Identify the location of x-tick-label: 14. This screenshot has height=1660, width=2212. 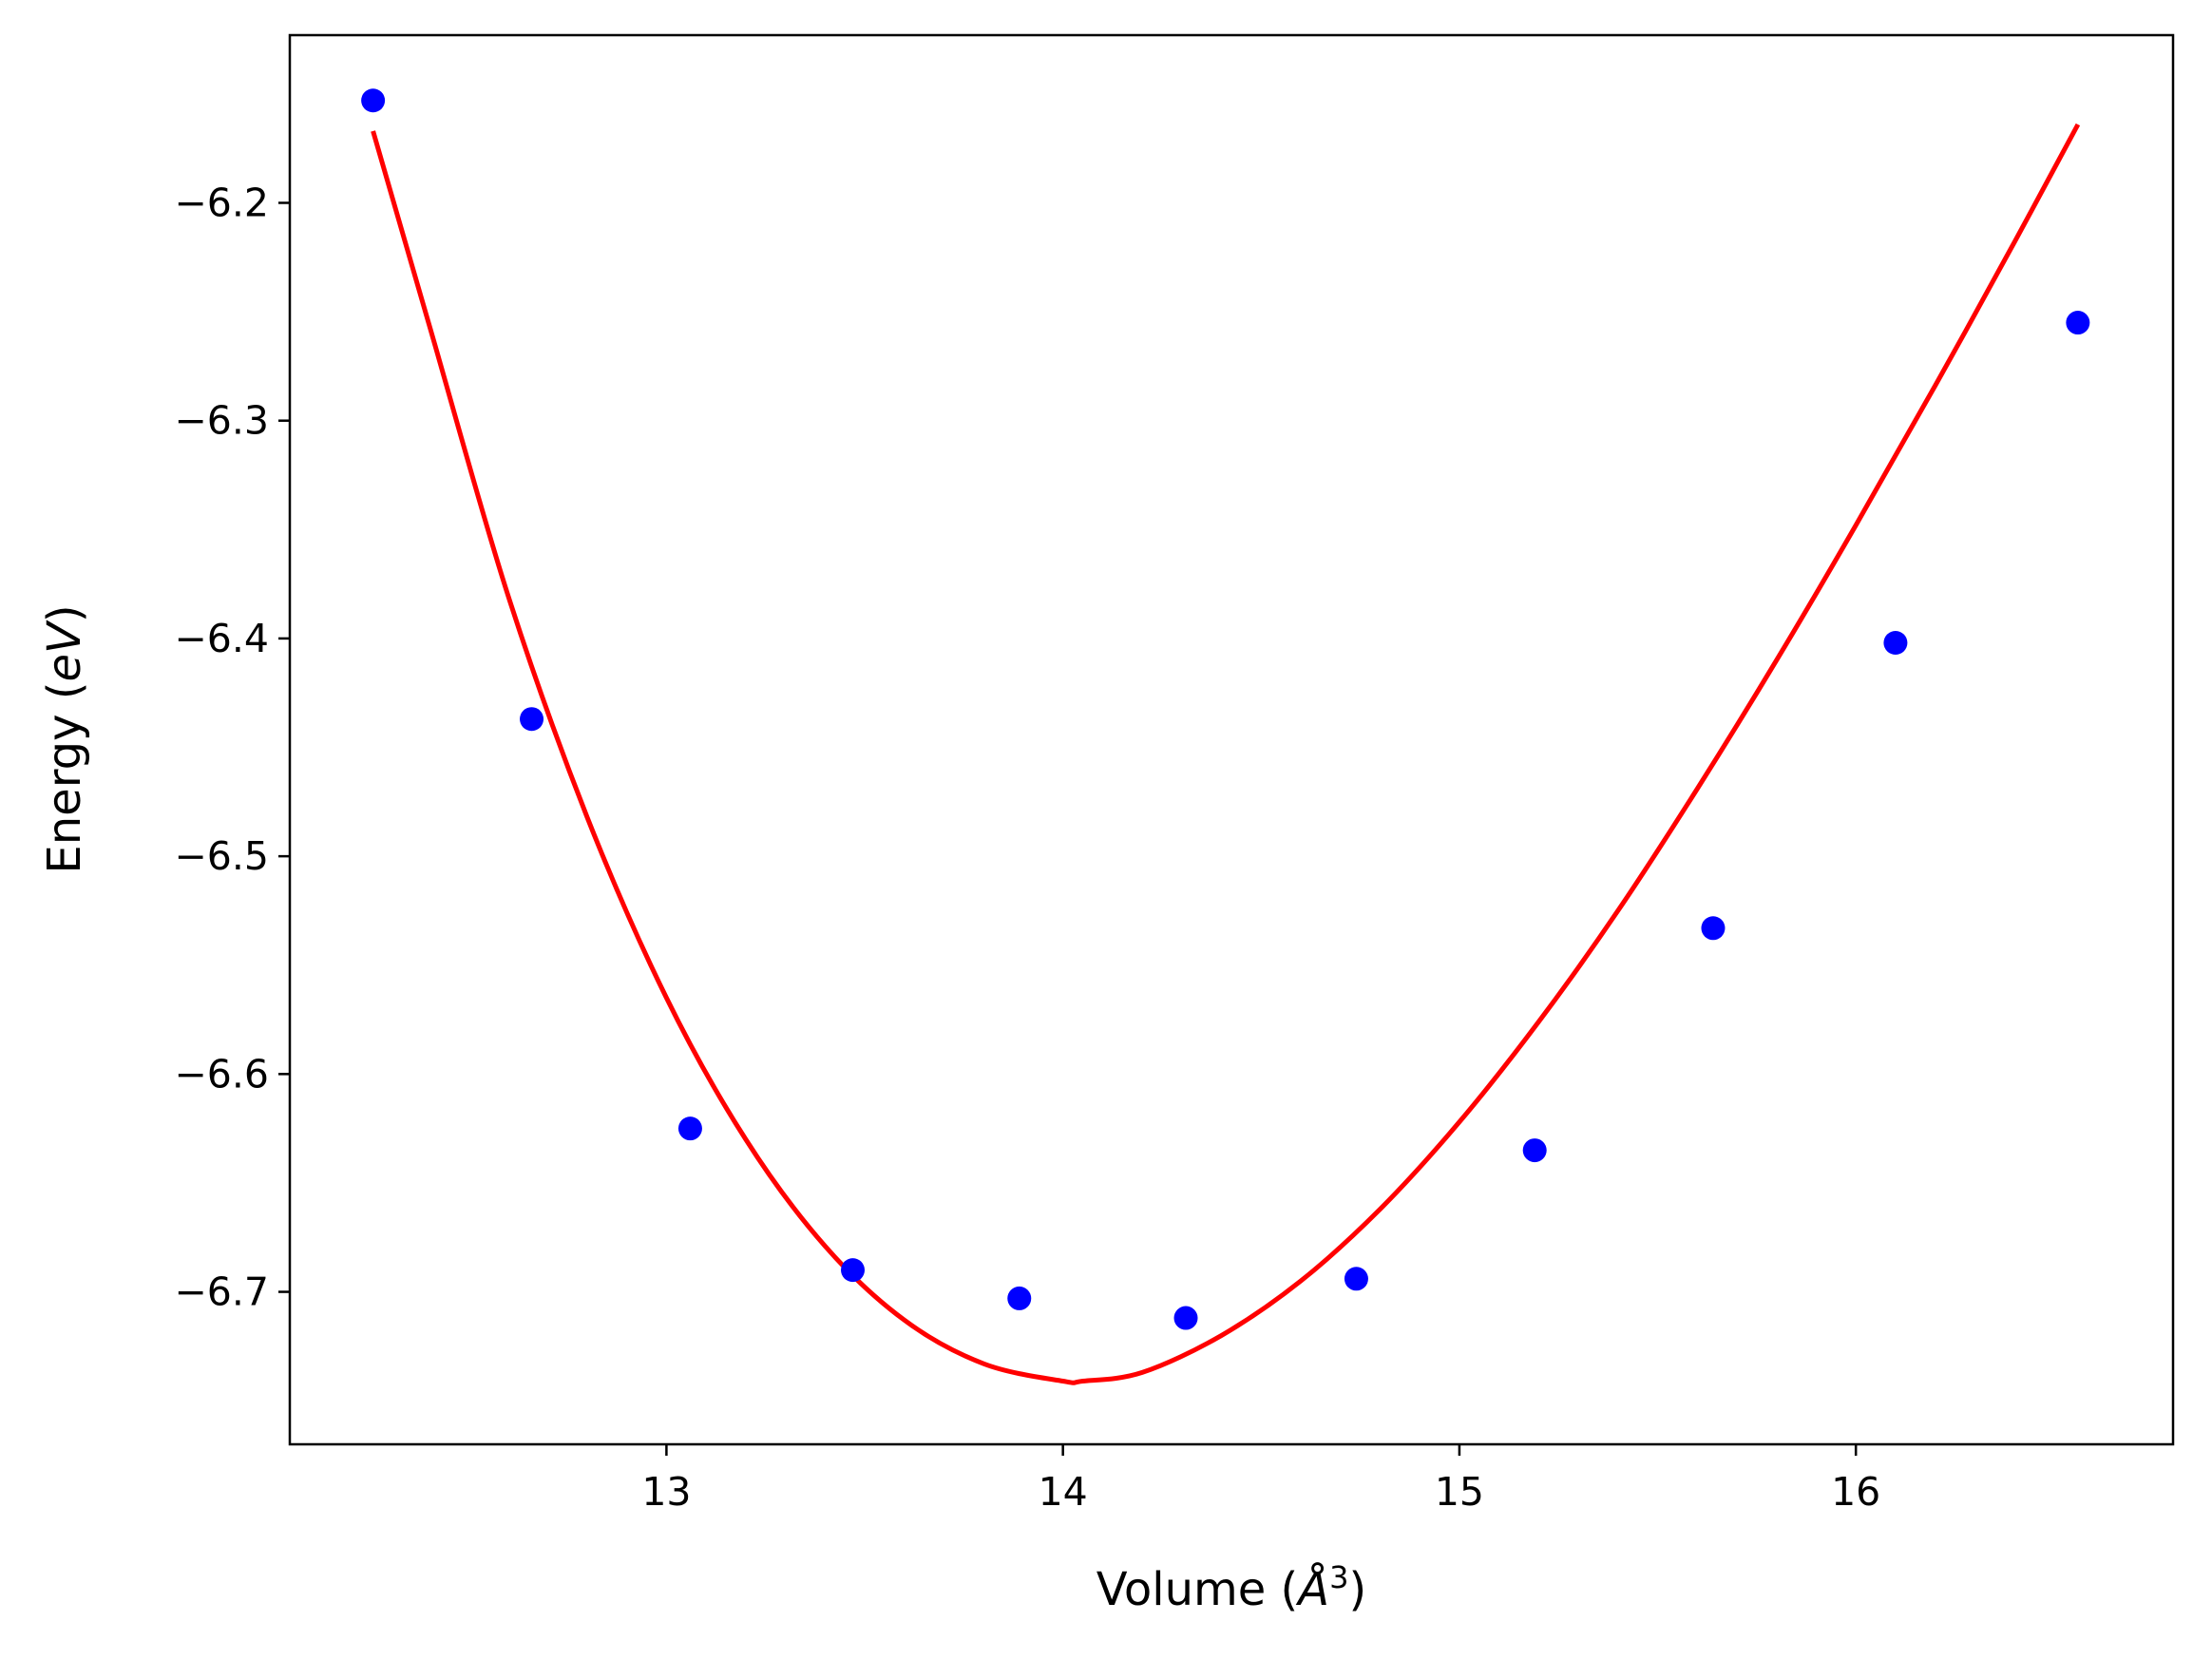
(1064, 1492).